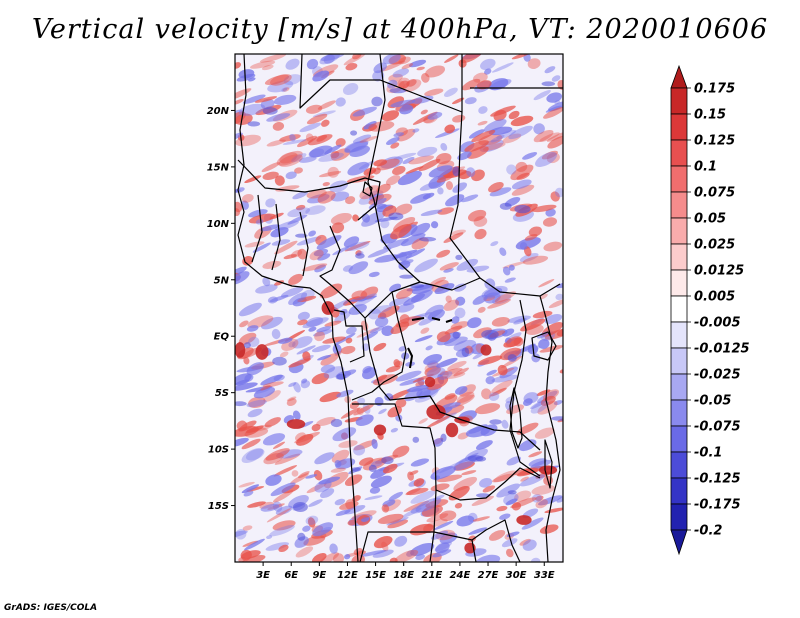 This screenshot has width=800, height=618. Describe the element at coordinates (525, 388) in the screenshot. I see `border-drc-east` at that location.